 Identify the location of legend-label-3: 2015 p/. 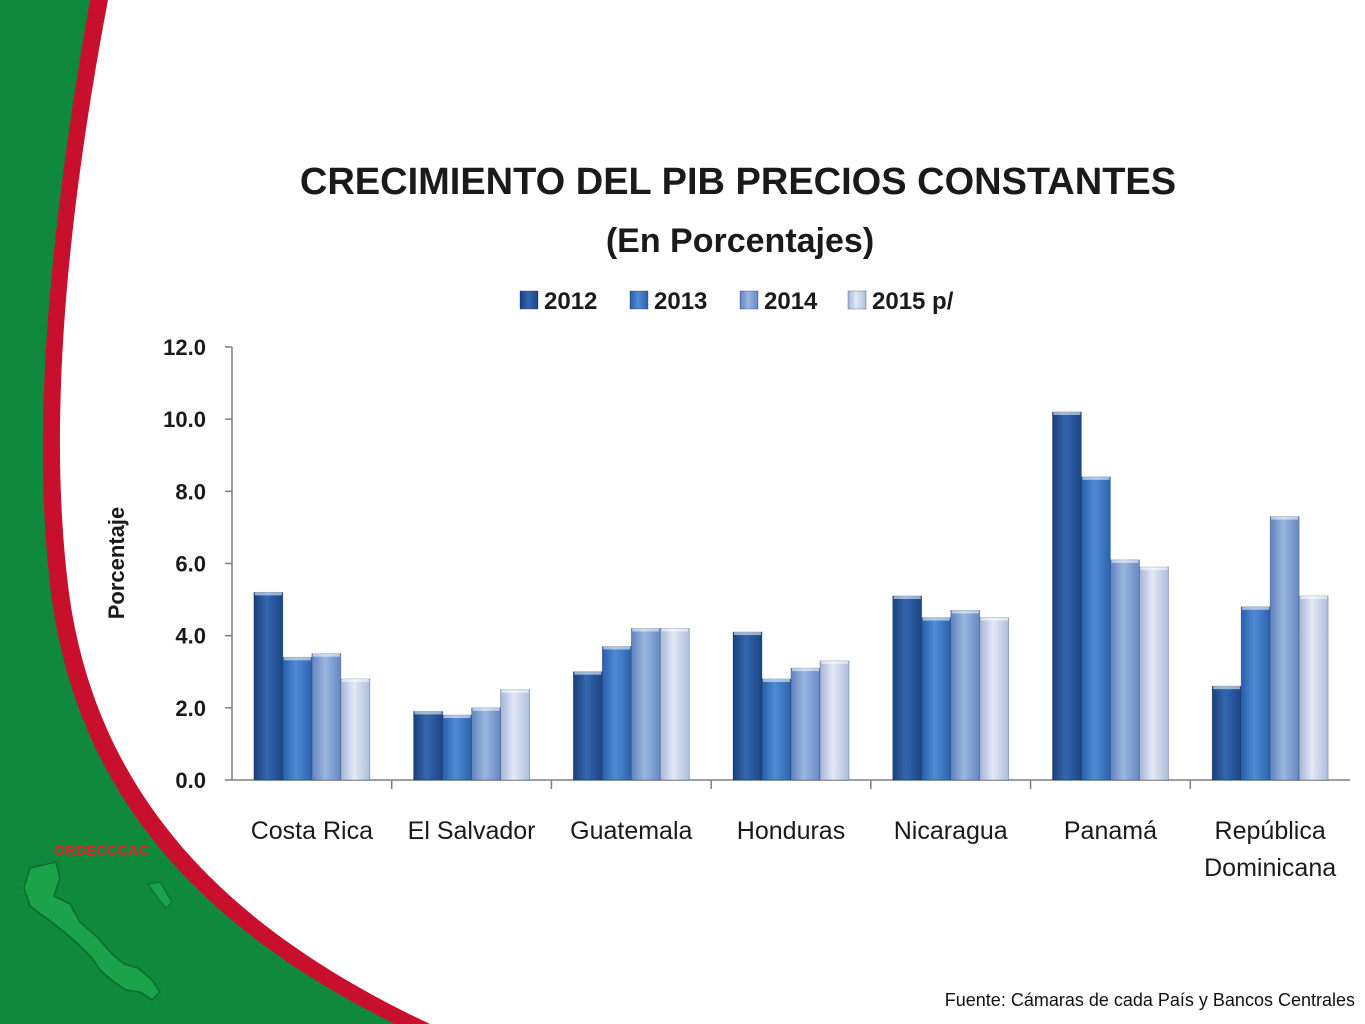
(913, 301).